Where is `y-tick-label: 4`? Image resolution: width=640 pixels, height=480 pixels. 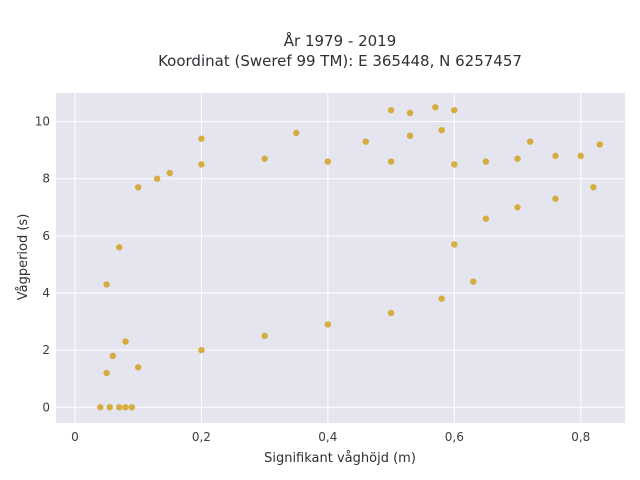 y-tick-label: 4 is located at coordinates (46, 293).